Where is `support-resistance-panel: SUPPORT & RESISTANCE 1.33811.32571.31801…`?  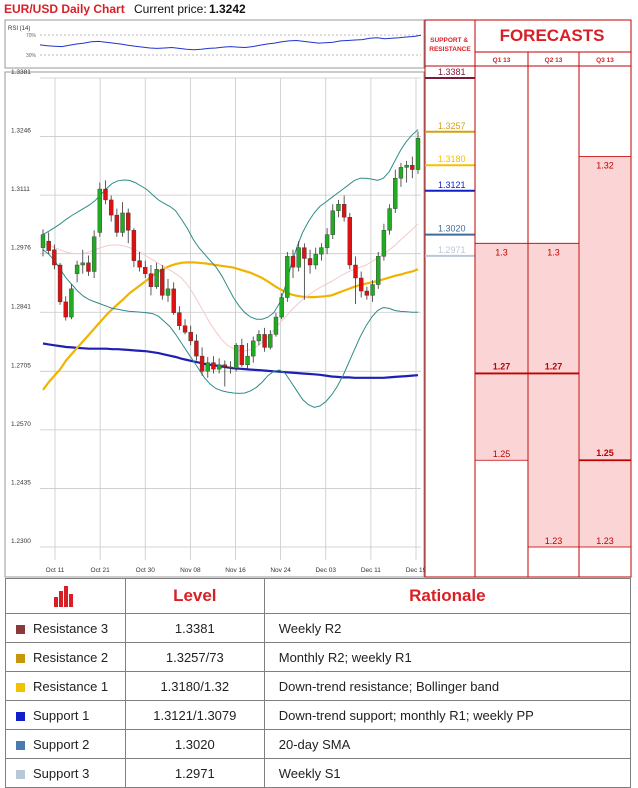 support-resistance-panel: SUPPORT & RESISTANCE 1.33811.32571.31801… is located at coordinates (450, 298).